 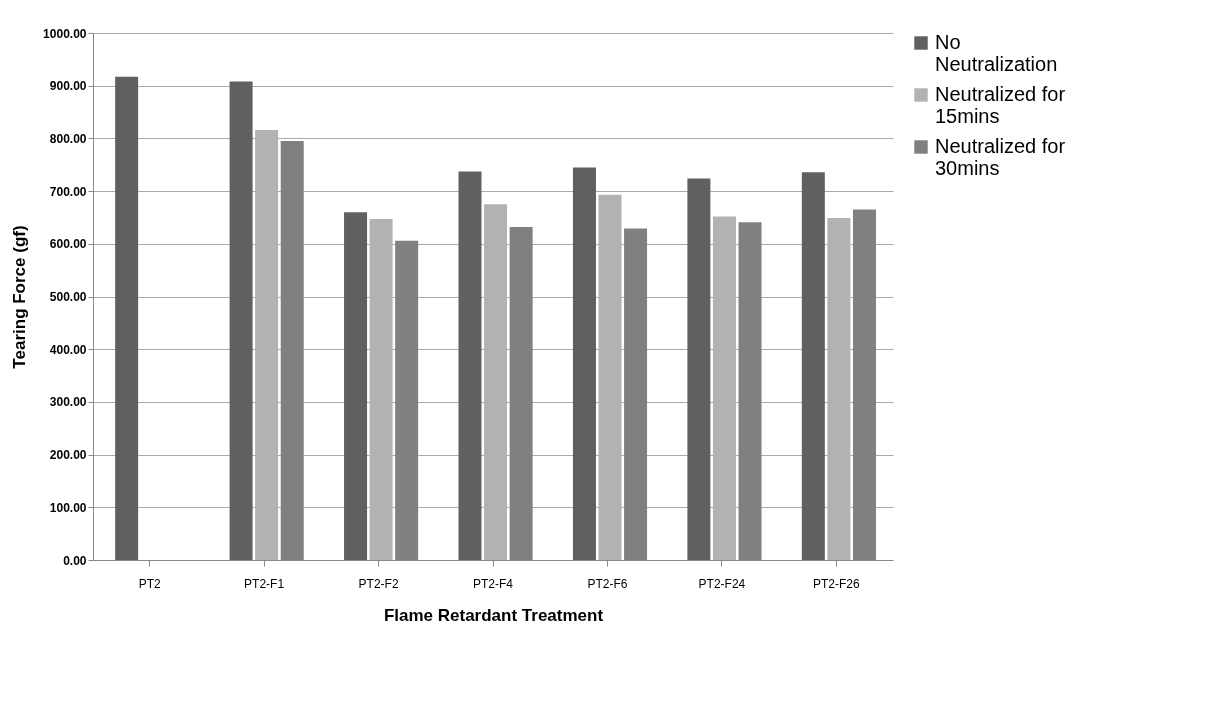 What do you see at coordinates (264, 583) in the screenshot?
I see `x-tick-label: PT2-F1` at bounding box center [264, 583].